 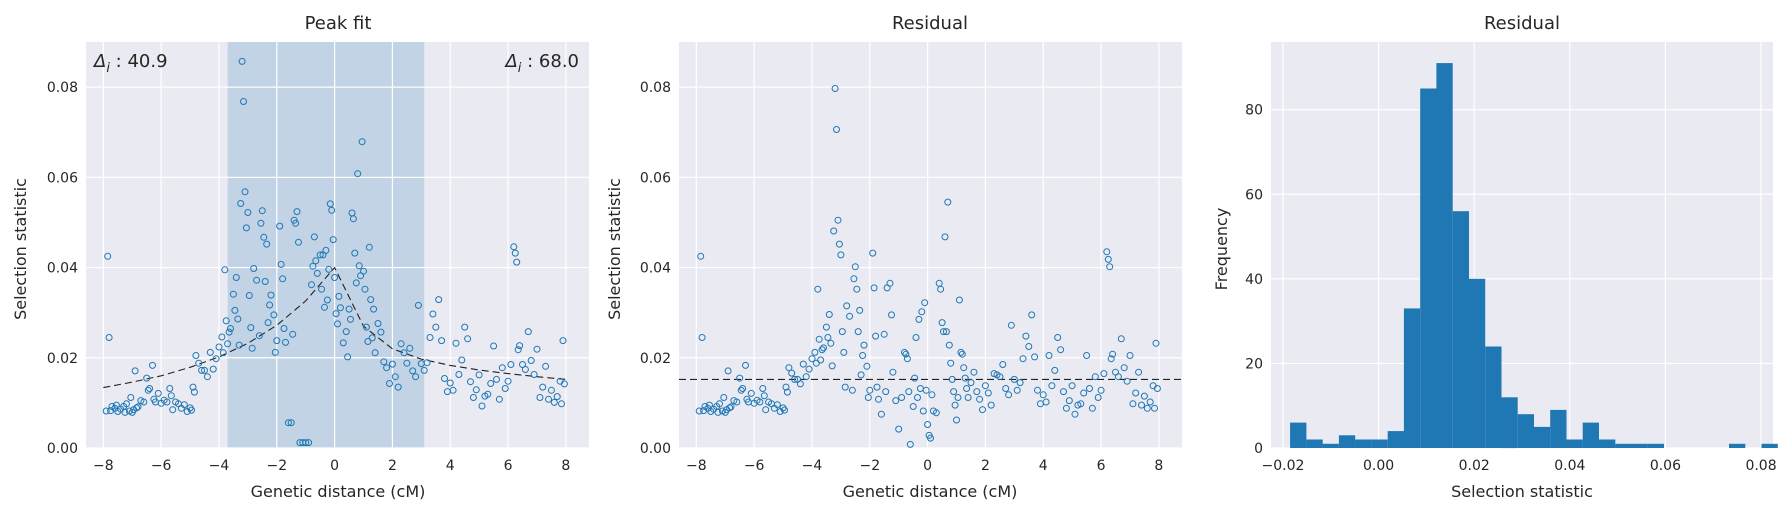 What do you see at coordinates (1522, 491) in the screenshot?
I see `x-axis-label: Selection statistic` at bounding box center [1522, 491].